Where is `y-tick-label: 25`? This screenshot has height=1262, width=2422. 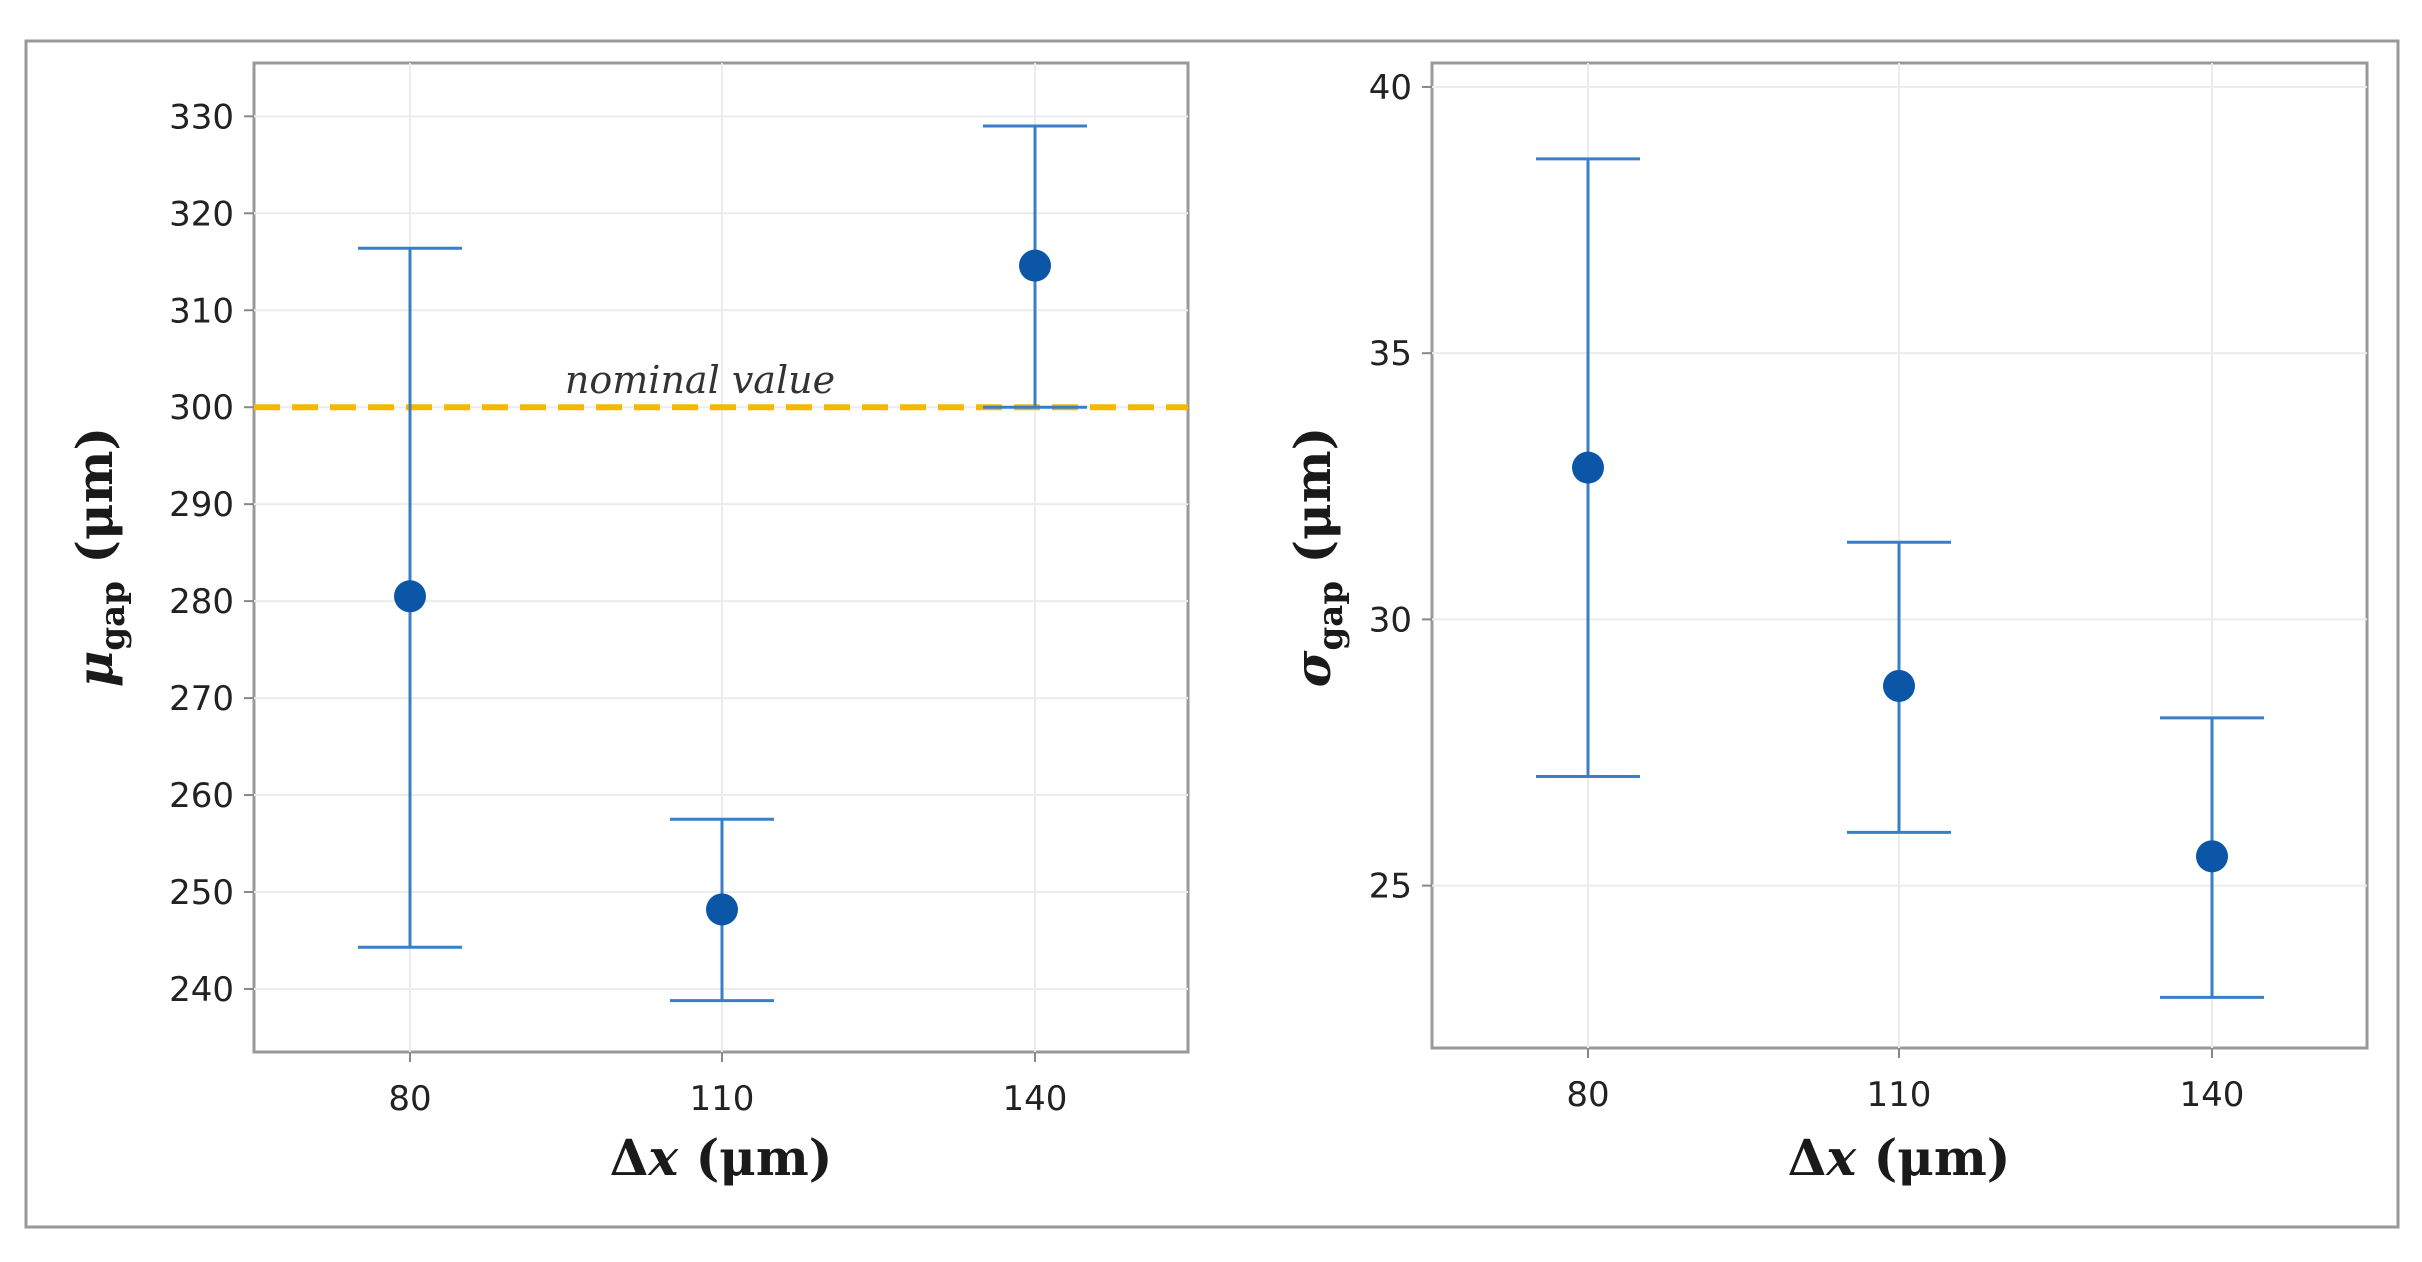
y-tick-label: 25 is located at coordinates (1390, 887).